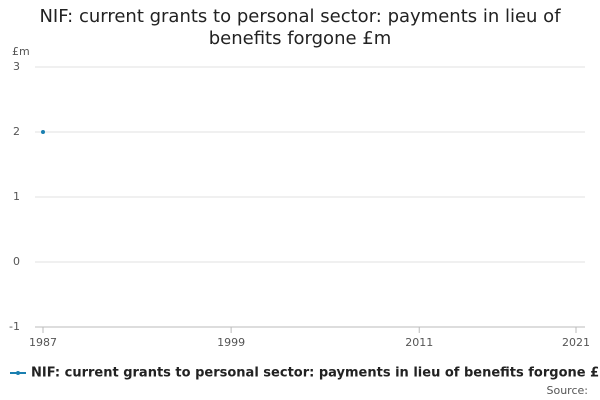 The image size is (600, 400). I want to click on source: Source:, so click(568, 390).